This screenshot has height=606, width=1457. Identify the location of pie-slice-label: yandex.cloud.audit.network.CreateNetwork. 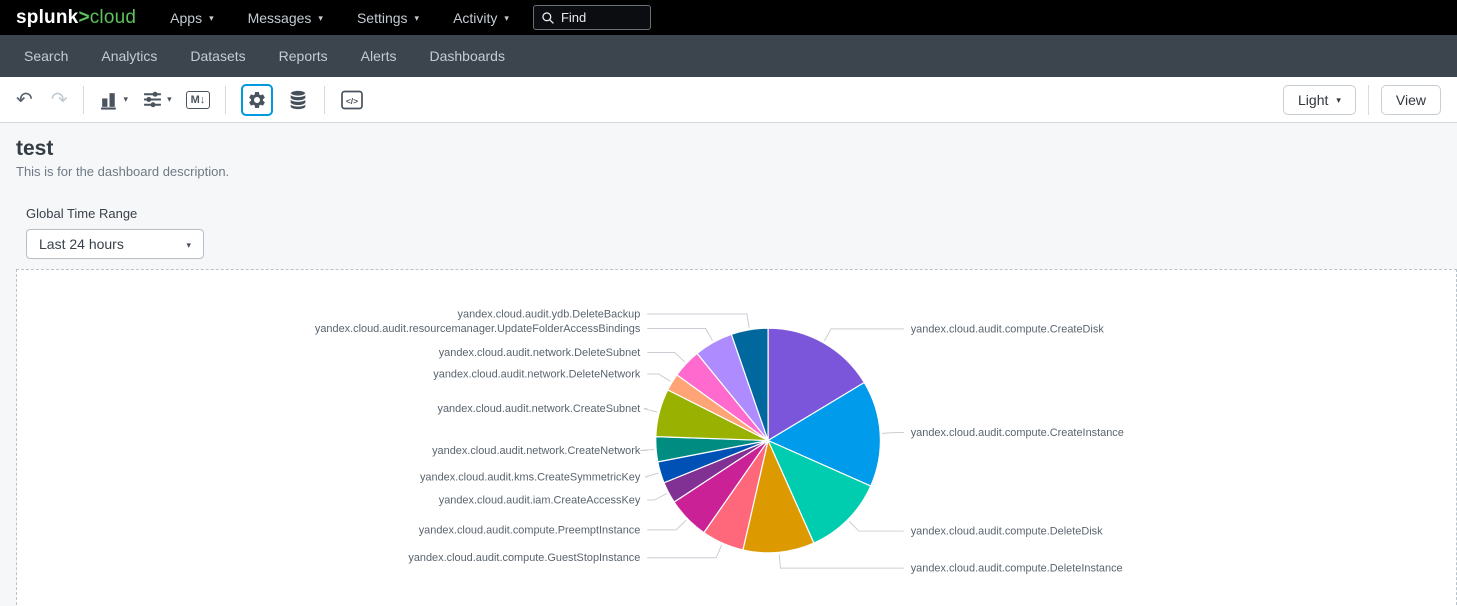
(536, 451).